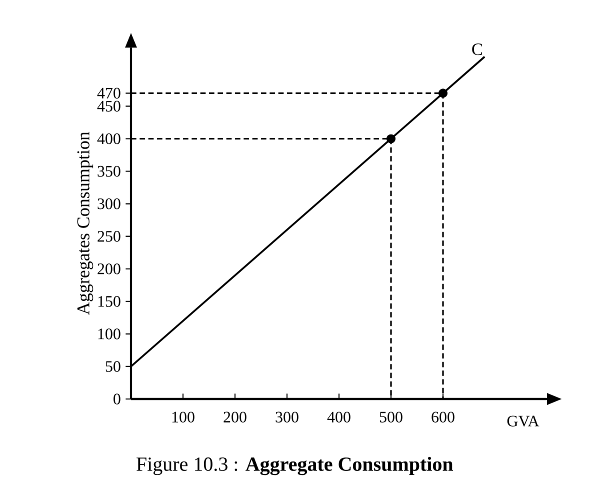 This screenshot has height=494, width=589. I want to click on y-tick-label: 450, so click(108, 106).